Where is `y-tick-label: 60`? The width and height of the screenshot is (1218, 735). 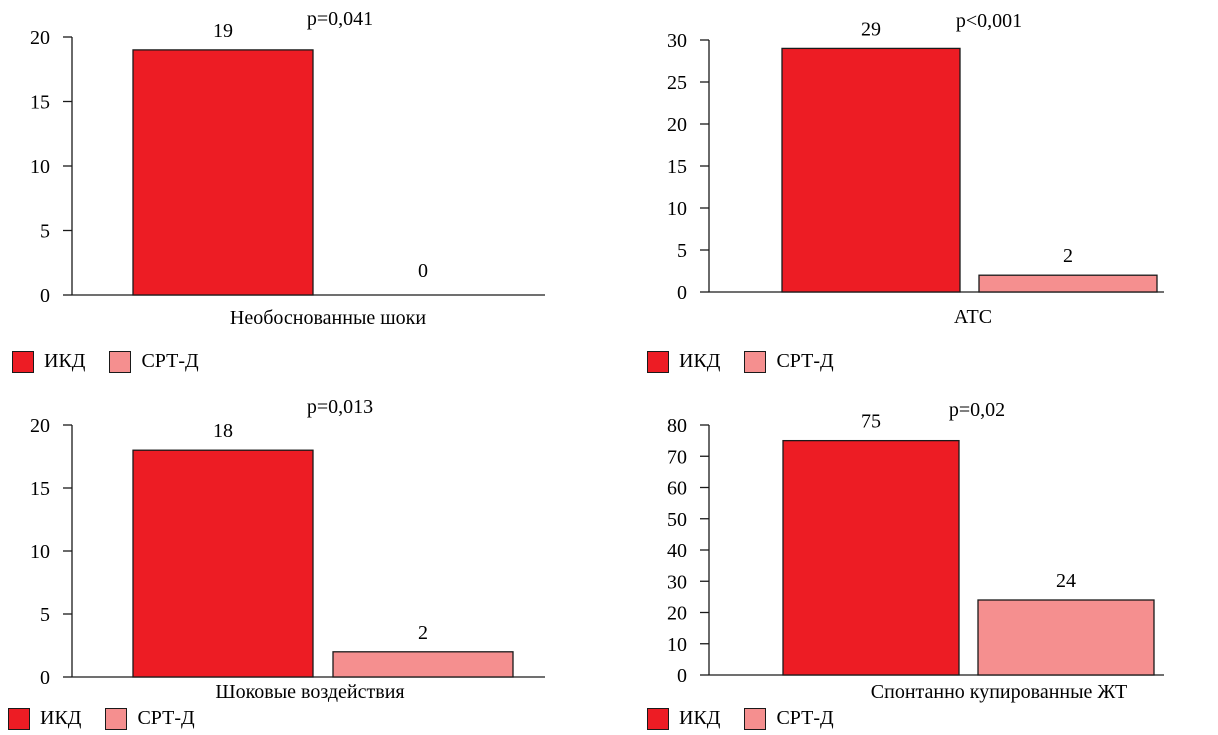 y-tick-label: 60 is located at coordinates (677, 489).